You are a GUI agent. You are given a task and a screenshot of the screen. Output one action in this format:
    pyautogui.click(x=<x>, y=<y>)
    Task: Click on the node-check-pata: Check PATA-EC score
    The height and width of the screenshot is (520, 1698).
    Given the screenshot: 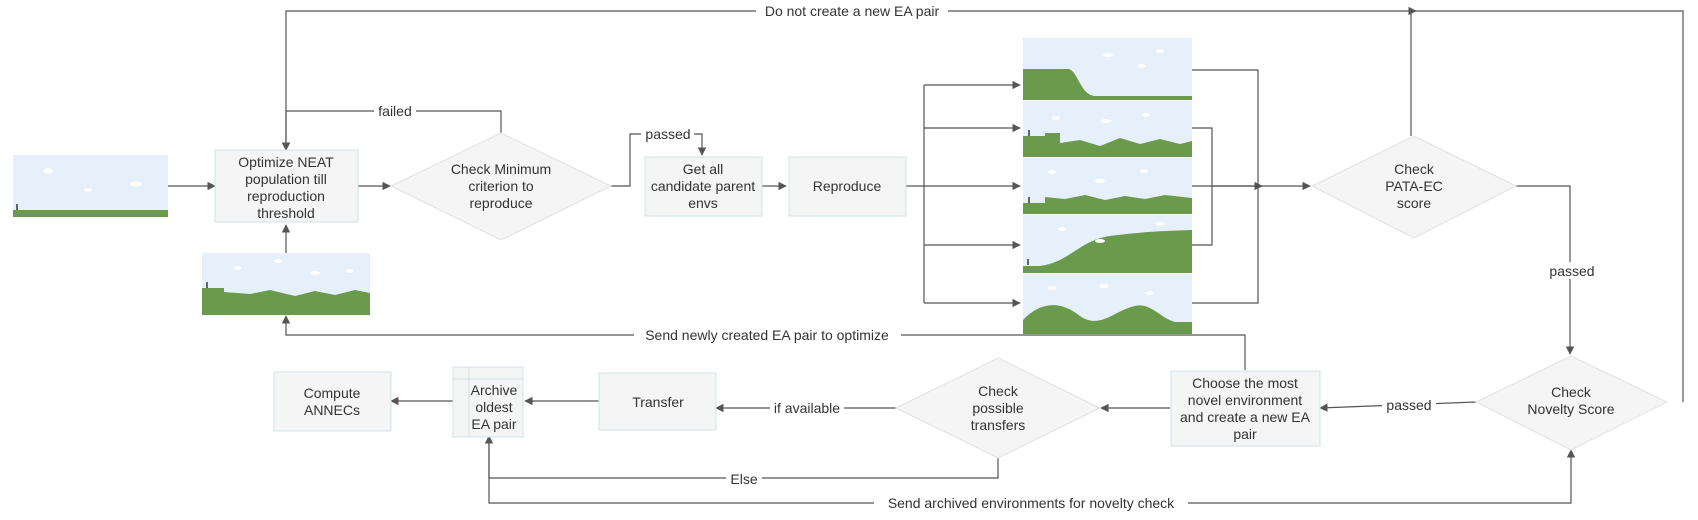 What is the action you would take?
    pyautogui.click(x=1414, y=187)
    